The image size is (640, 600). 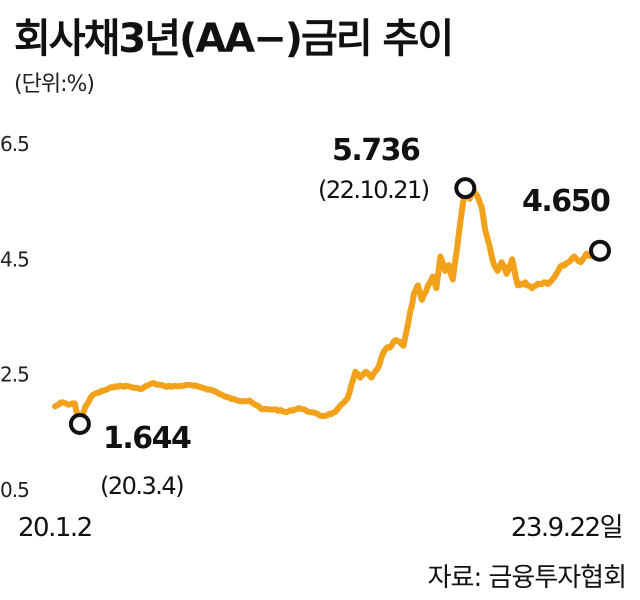 What do you see at coordinates (141, 486) in the screenshot?
I see `annotation-date-label: (20.3.4)` at bounding box center [141, 486].